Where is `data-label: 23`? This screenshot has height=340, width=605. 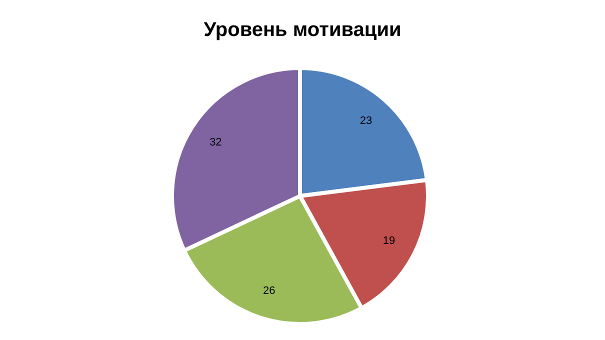
data-label: 23 is located at coordinates (366, 121).